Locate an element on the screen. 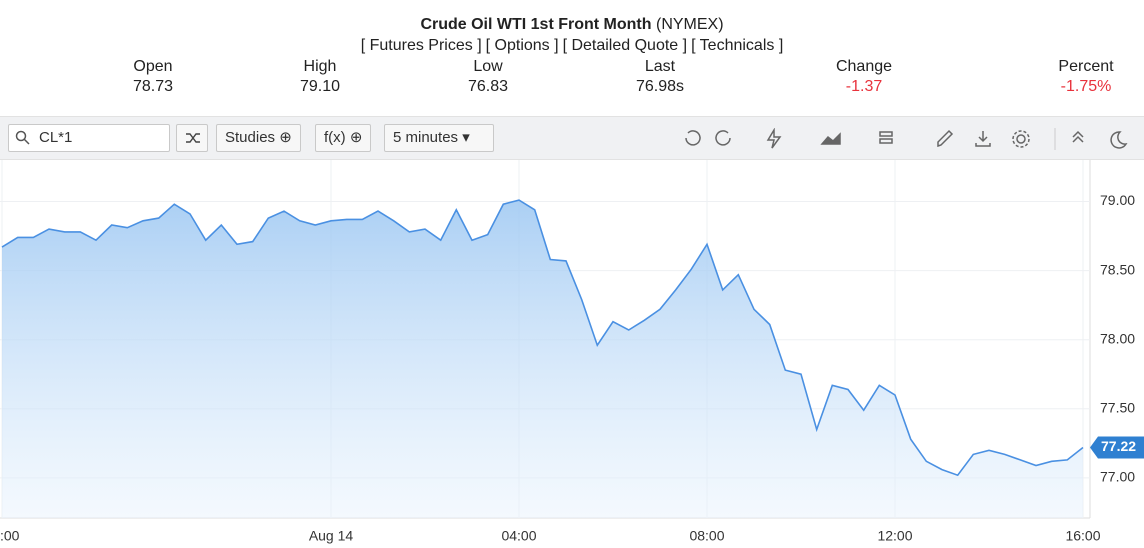 Image resolution: width=1144 pixels, height=548 pixels. title: Crude Oil WTI 1st Front Month is located at coordinates (536, 24).